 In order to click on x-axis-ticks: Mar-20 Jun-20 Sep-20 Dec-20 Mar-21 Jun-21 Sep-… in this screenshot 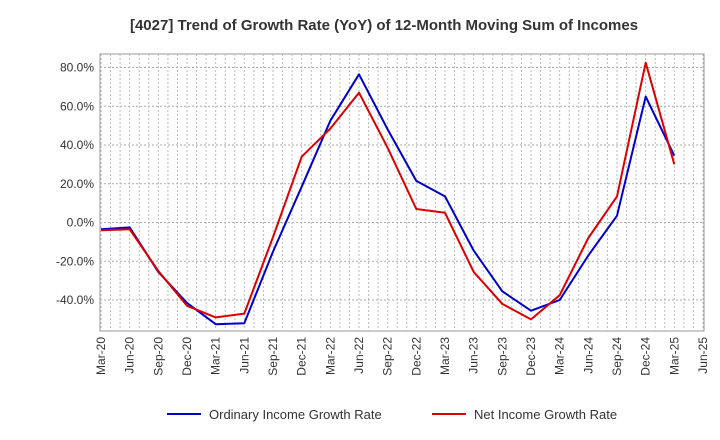, I will do `click(402, 356)`.